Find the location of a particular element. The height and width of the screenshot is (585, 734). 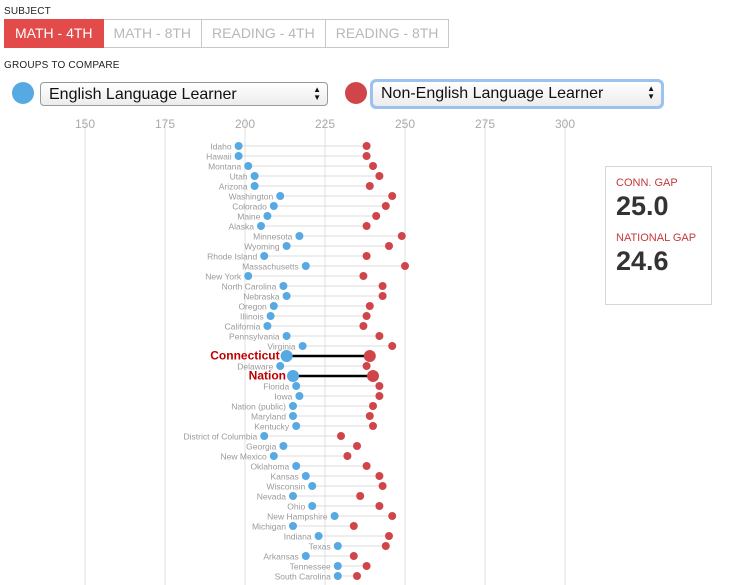

row-label: Massachusetts is located at coordinates (270, 267).